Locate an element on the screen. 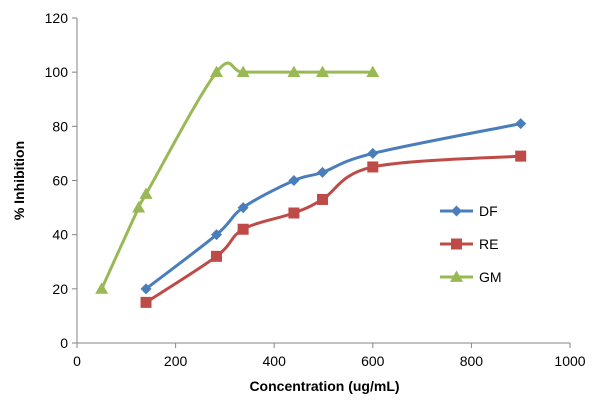 This screenshot has width=600, height=401. y-axis: 0 20 40 60 80 100 120 is located at coordinates (61, 180).